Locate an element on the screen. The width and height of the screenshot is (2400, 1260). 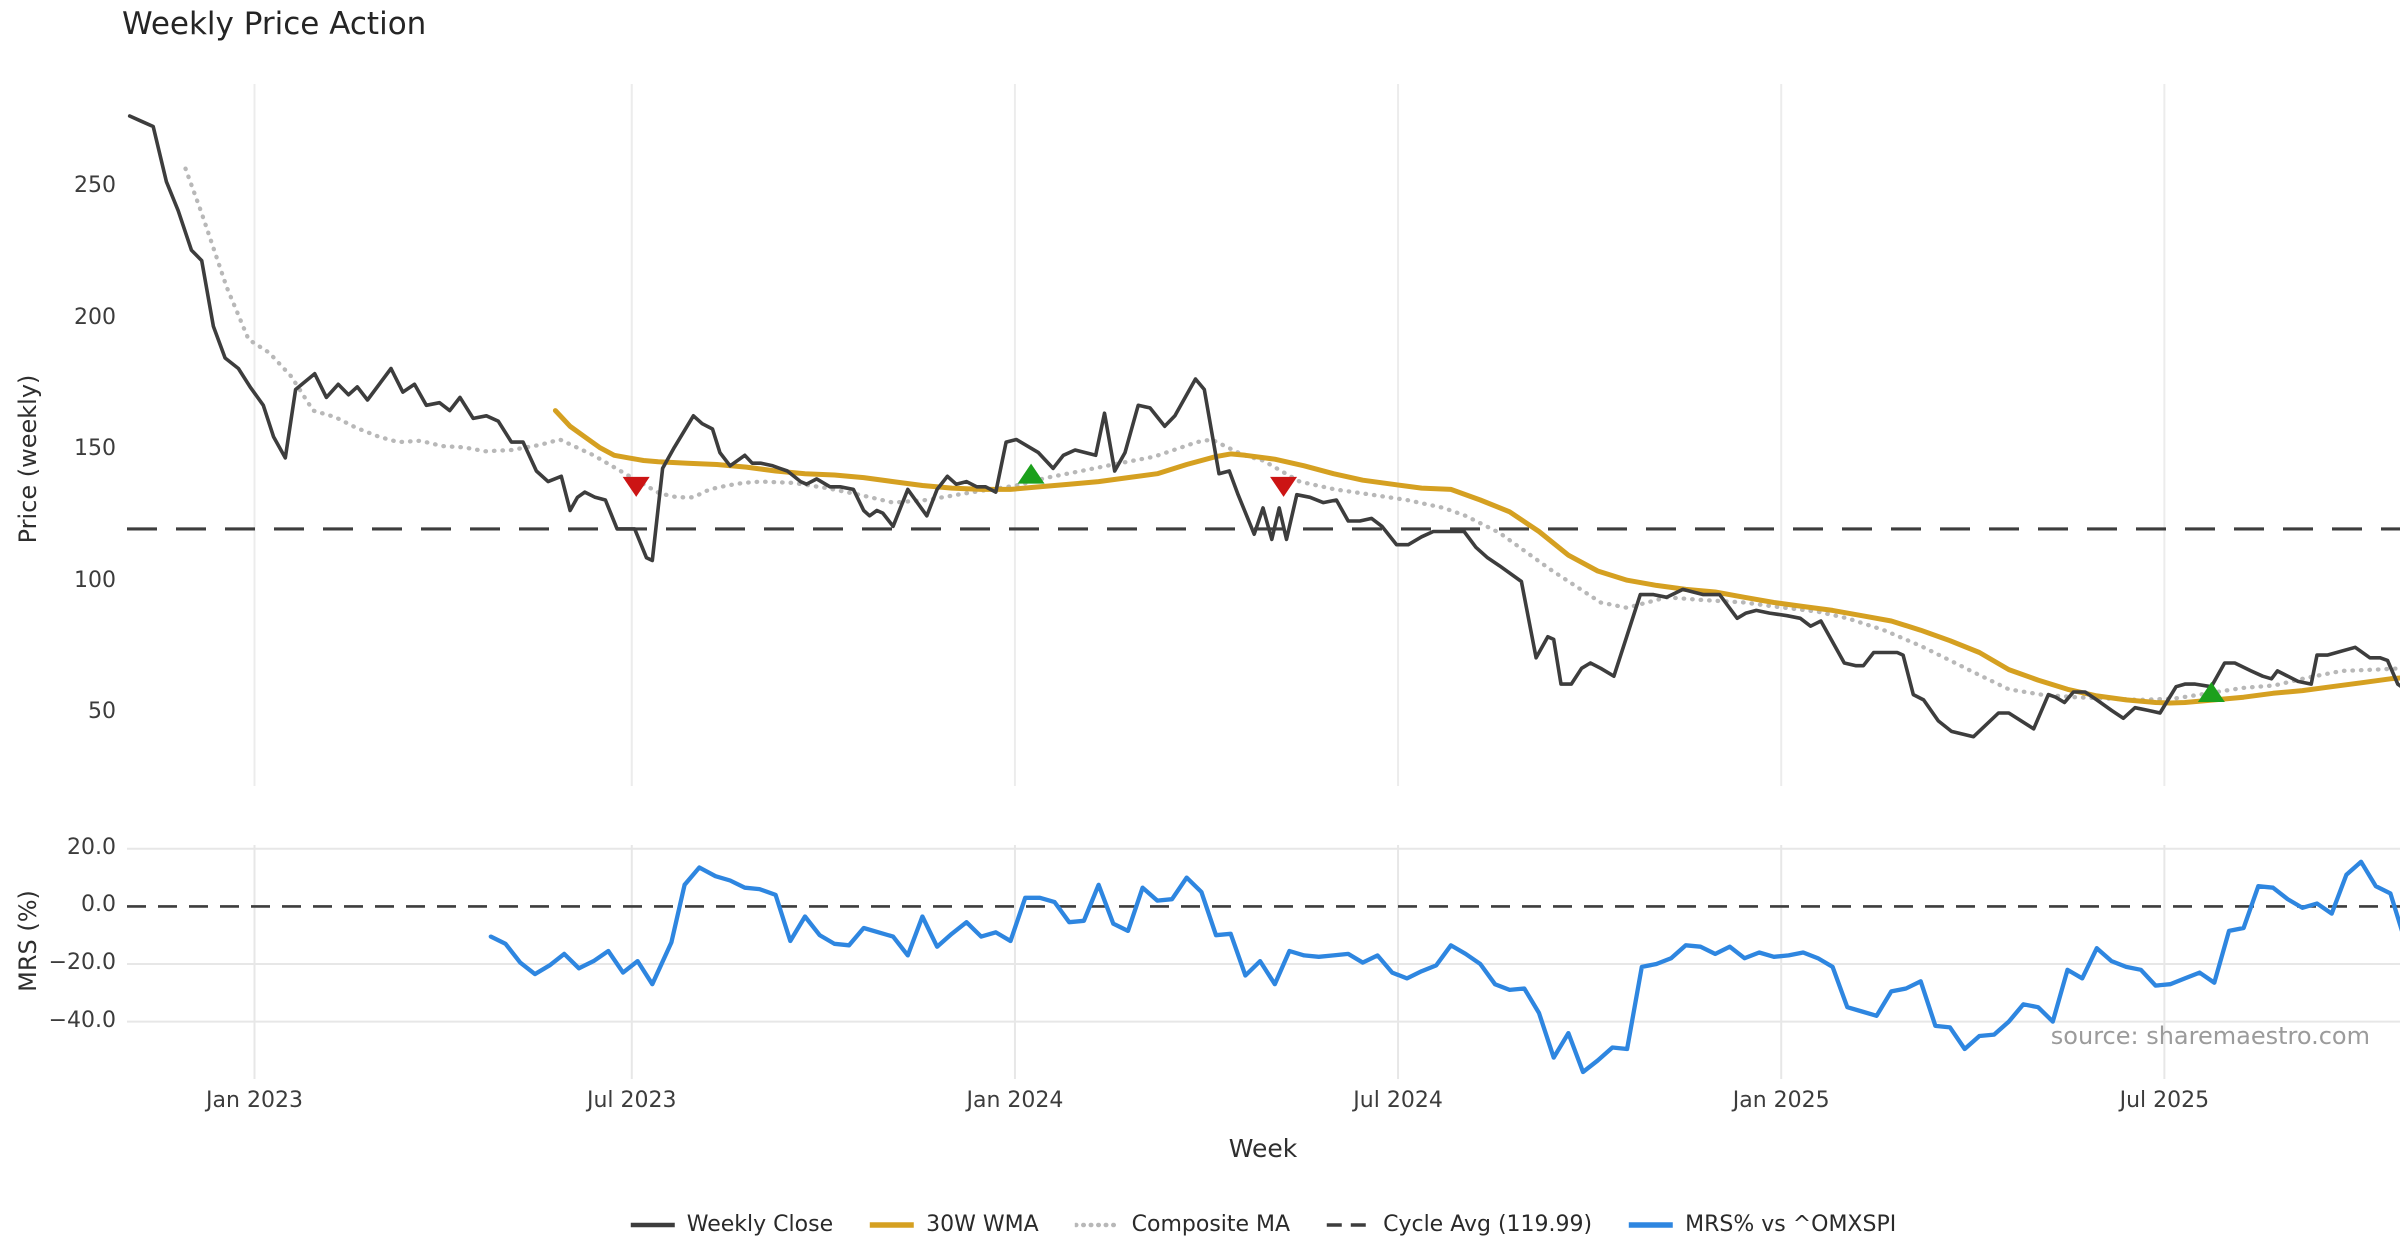
legend-item-composite-ma: Composite MA is located at coordinates (1182, 1224).